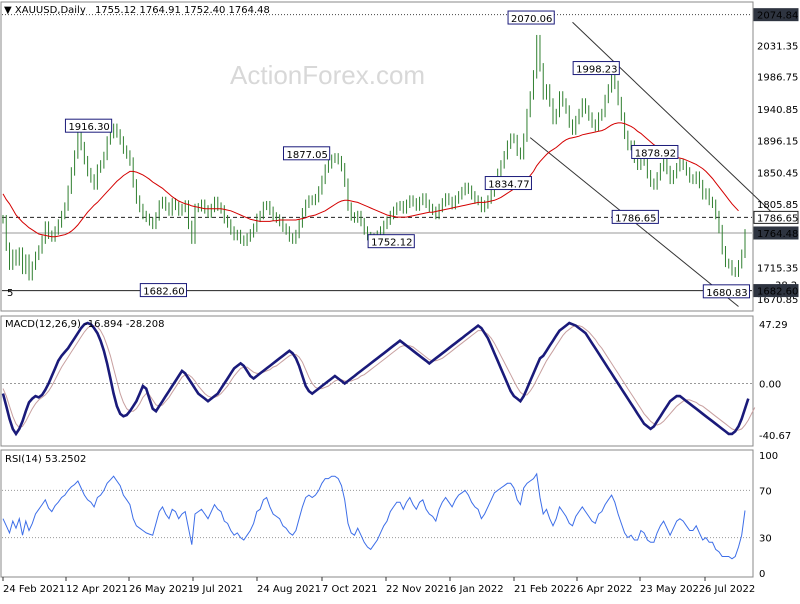 Image resolution: width=800 pixels, height=604 pixels. Describe the element at coordinates (349, 589) in the screenshot. I see `x-tick-label: 7 Oct 2021` at that location.